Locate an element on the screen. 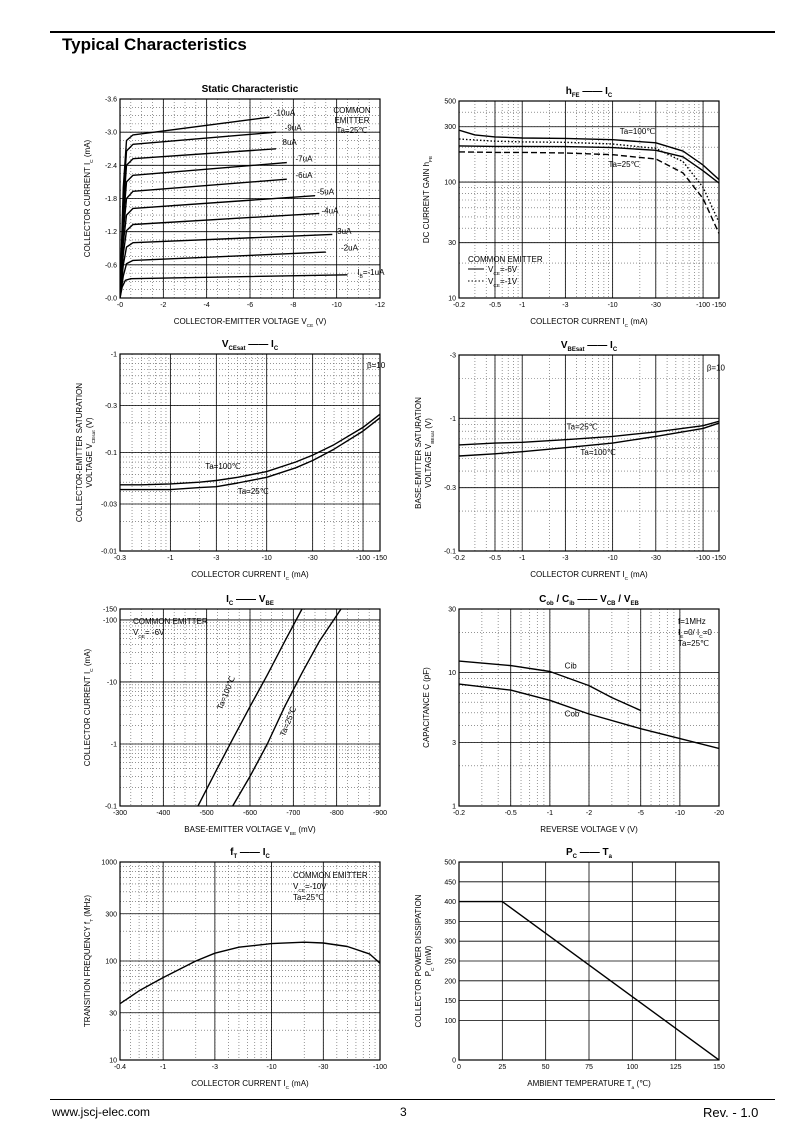 Image resolution: width=800 pixels, height=1132 pixels. footer-rule is located at coordinates (412, 1099).